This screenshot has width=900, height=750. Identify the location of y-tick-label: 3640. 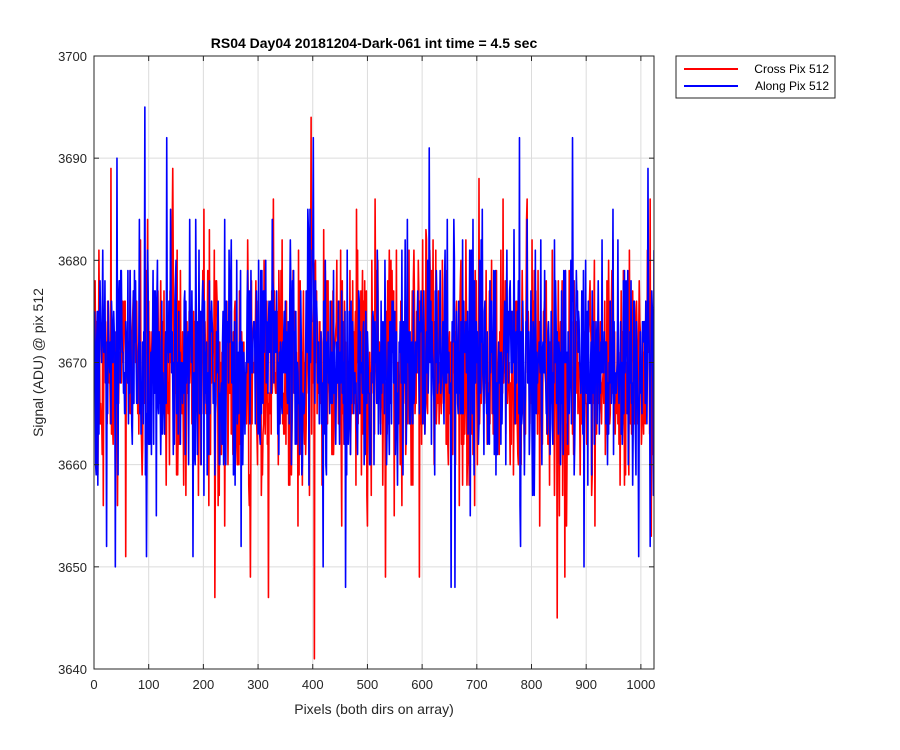
(72, 669).